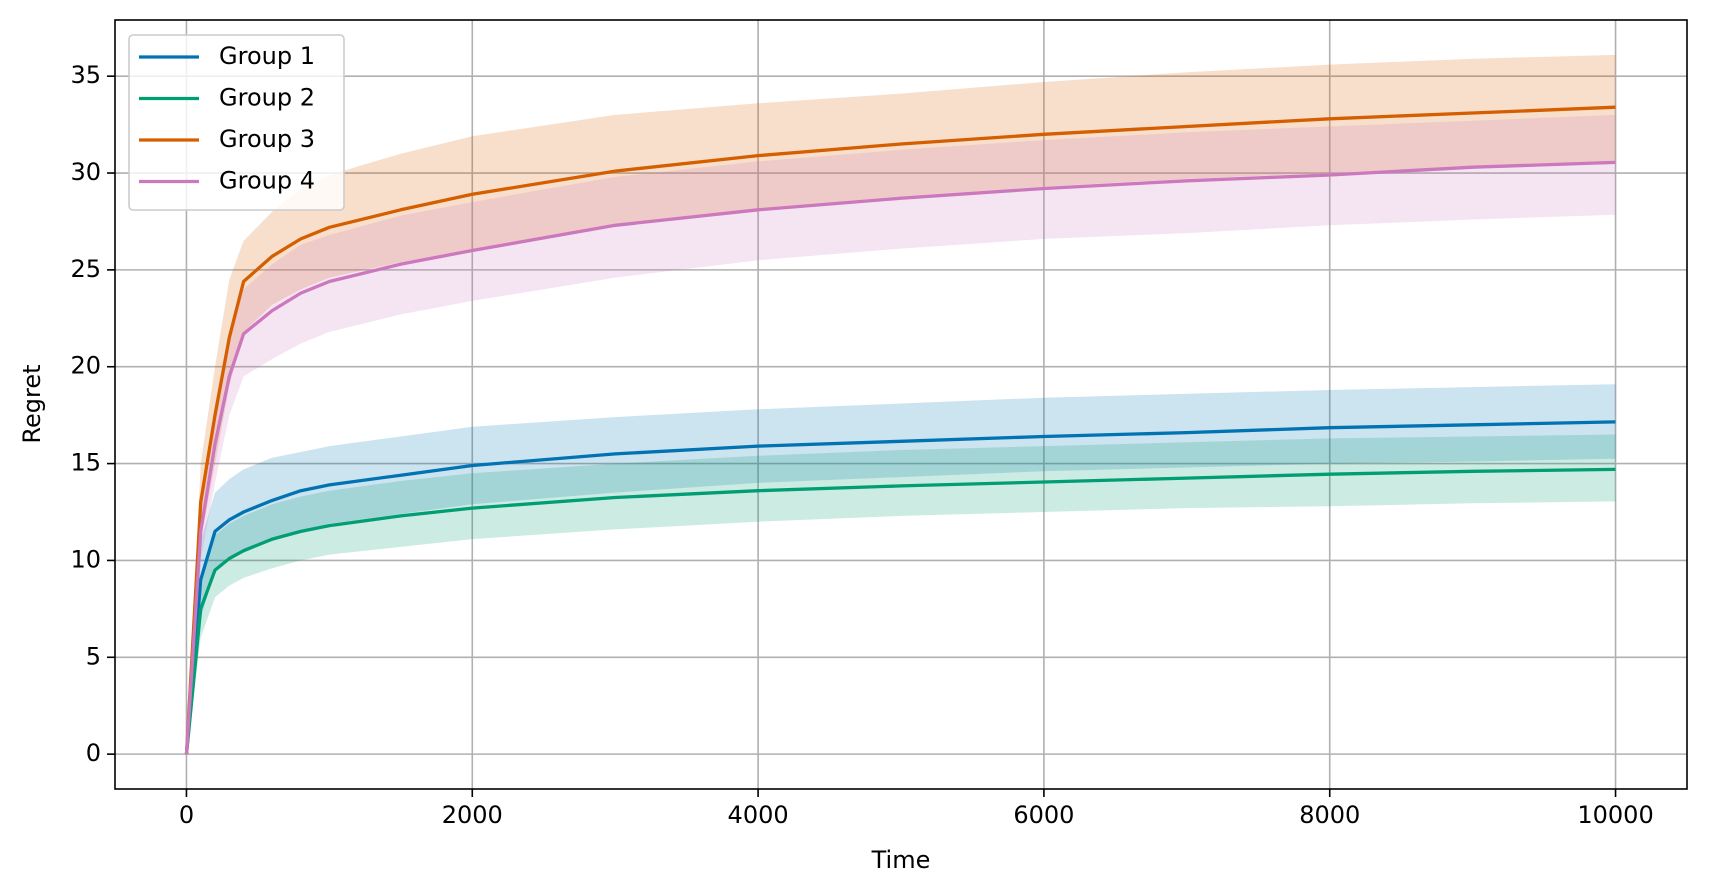 This screenshot has height=893, width=1709. I want to click on x-tick-label: 4000, so click(758, 815).